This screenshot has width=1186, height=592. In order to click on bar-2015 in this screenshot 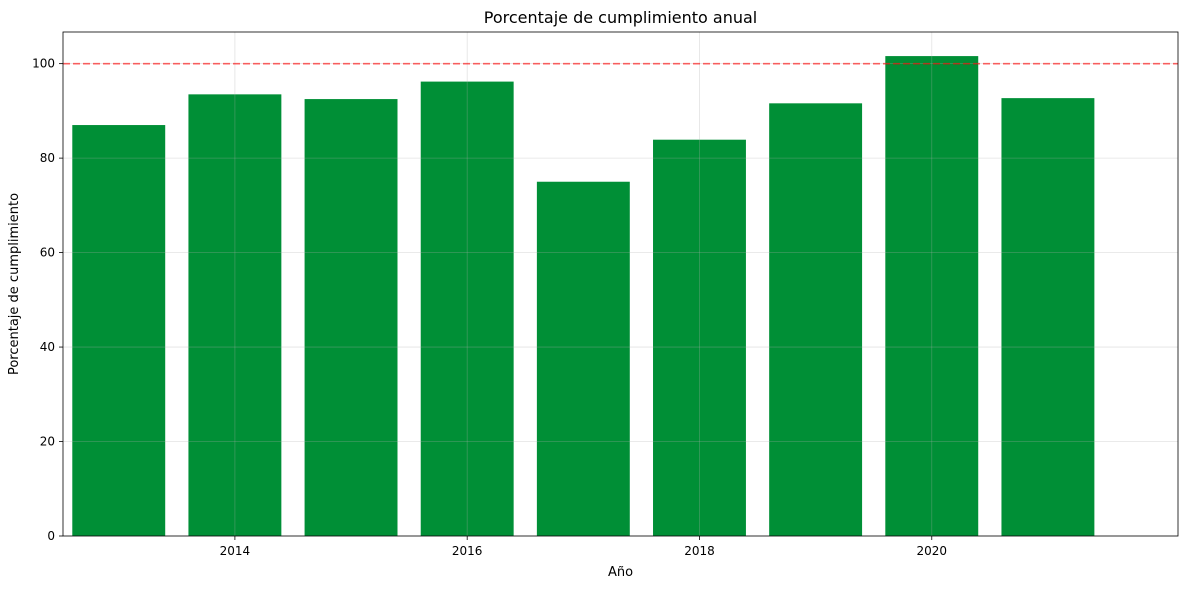, I will do `click(351, 317)`.